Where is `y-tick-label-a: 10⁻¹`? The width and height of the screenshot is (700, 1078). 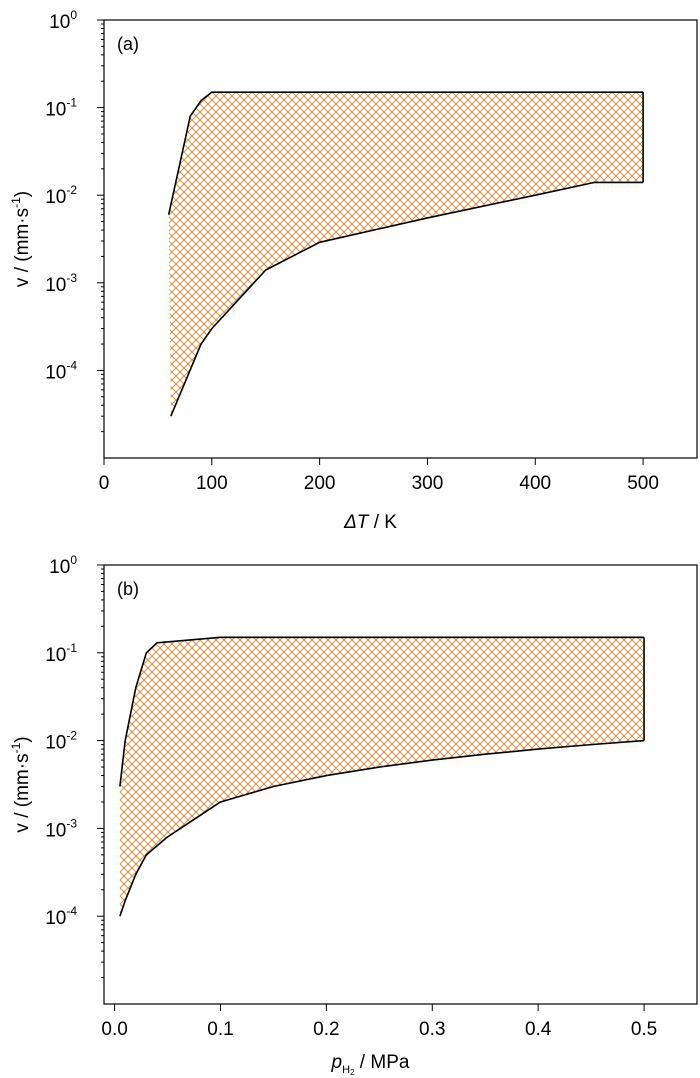 y-tick-label-a: 10⁻¹ is located at coordinates (61, 108).